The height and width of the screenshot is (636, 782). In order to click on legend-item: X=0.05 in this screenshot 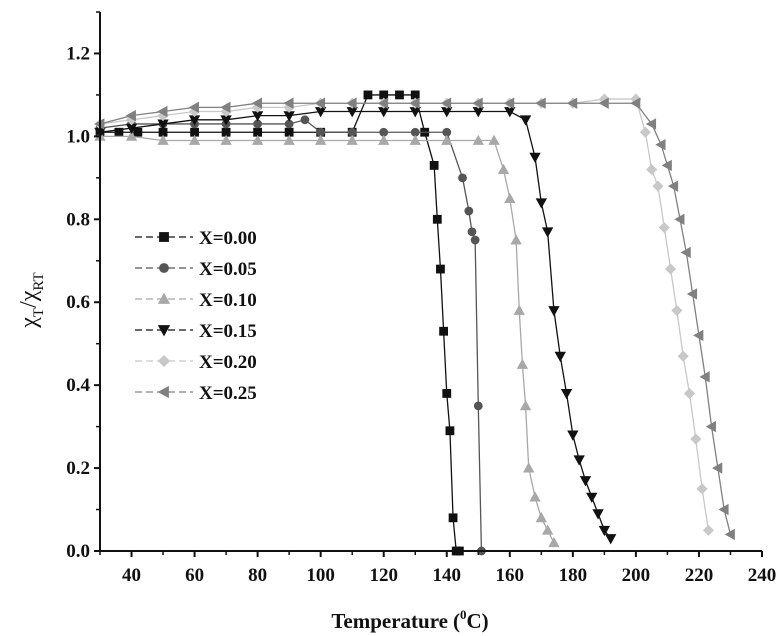, I will do `click(196, 269)`.